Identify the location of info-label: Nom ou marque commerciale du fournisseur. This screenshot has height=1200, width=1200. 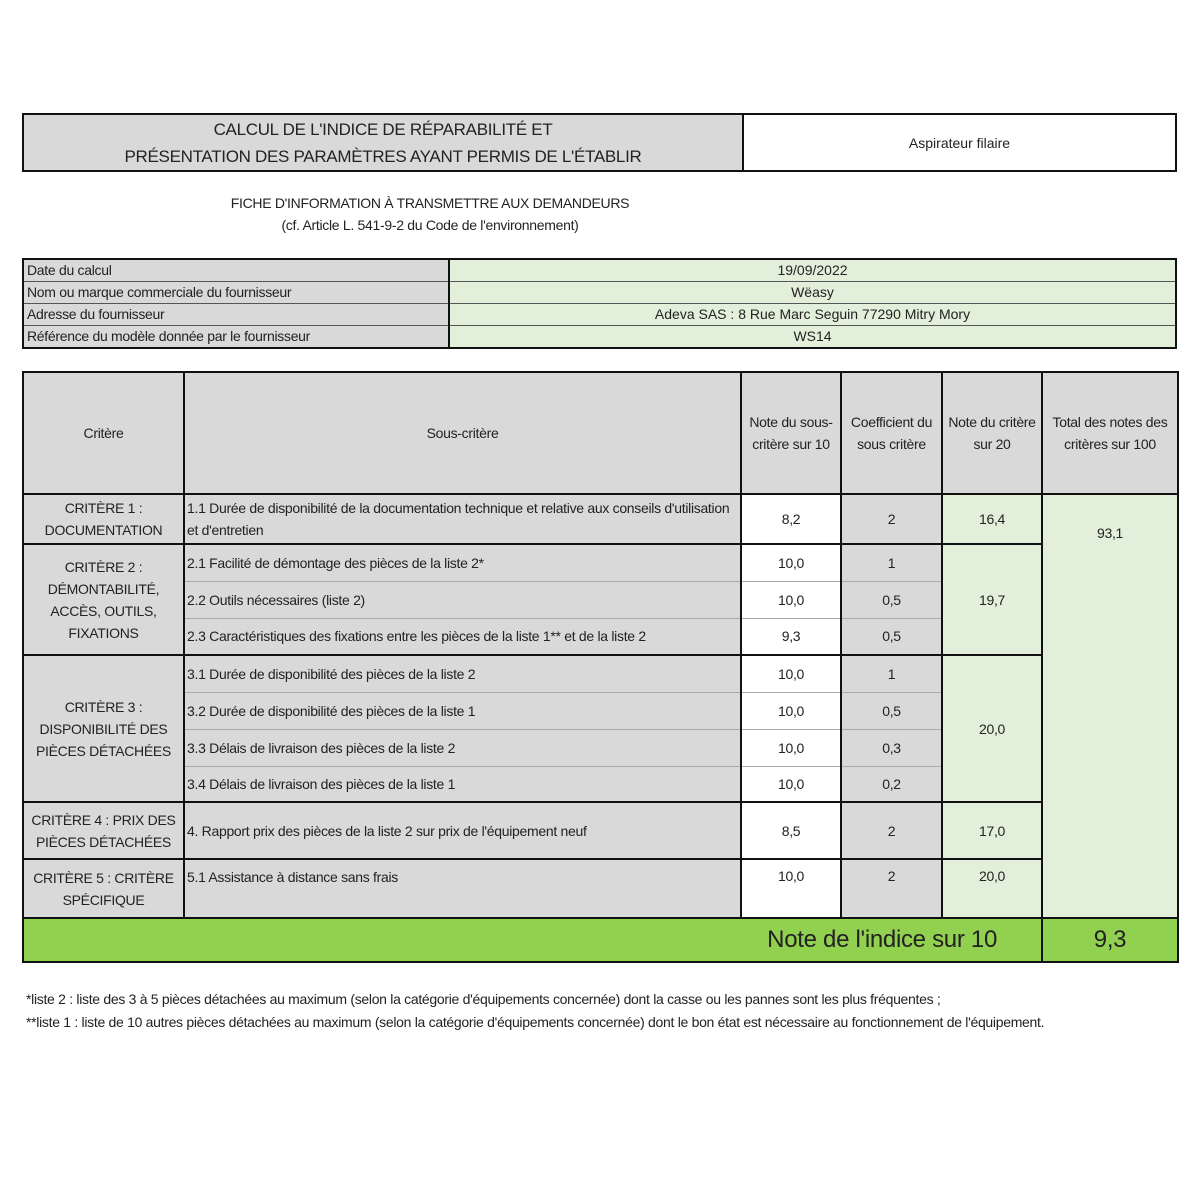
(236, 292).